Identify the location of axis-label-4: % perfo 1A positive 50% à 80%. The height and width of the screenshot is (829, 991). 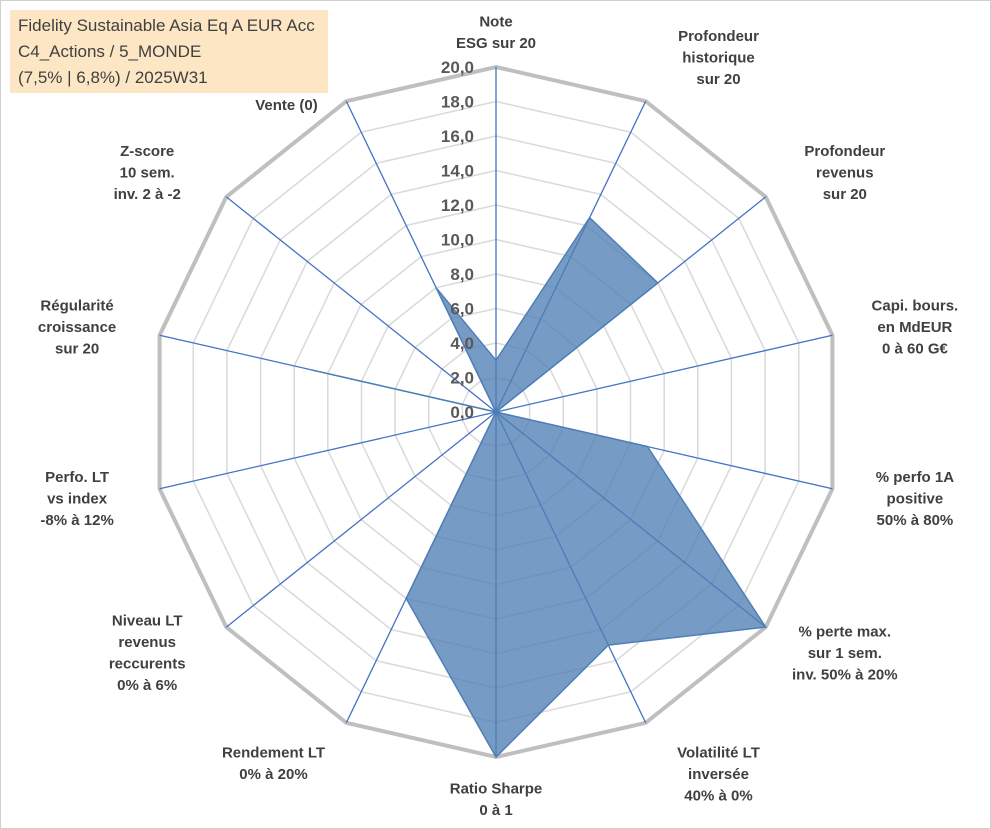
(915, 499).